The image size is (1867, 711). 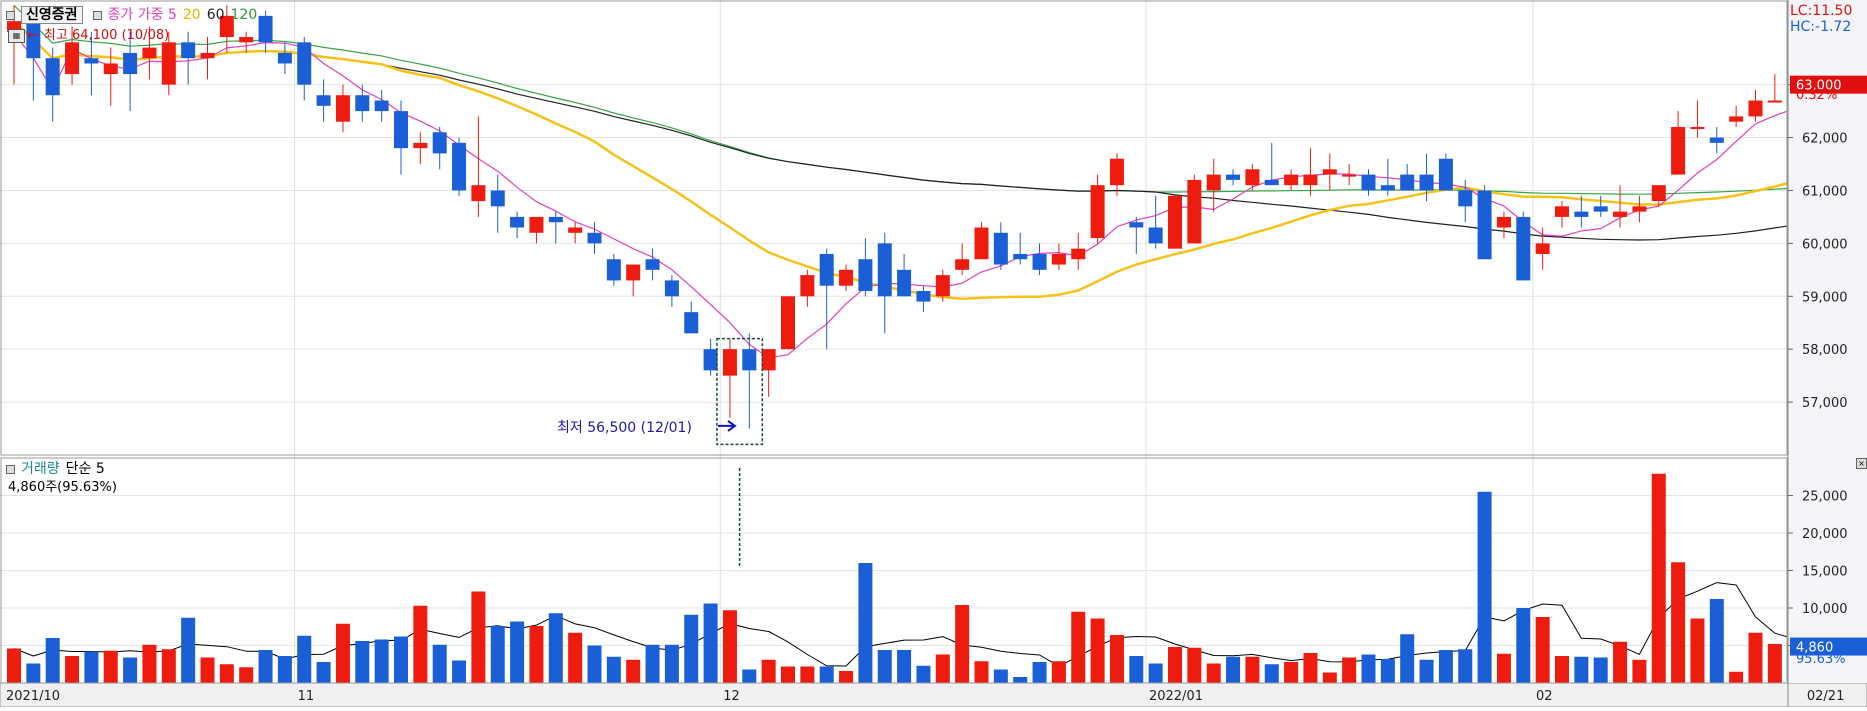 I want to click on stock-name: 신영증권, so click(x=52, y=15).